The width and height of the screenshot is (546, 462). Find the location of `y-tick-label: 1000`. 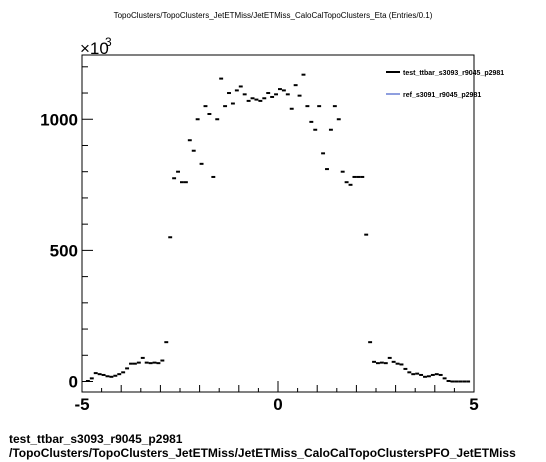

y-tick-label: 1000 is located at coordinates (59, 119).